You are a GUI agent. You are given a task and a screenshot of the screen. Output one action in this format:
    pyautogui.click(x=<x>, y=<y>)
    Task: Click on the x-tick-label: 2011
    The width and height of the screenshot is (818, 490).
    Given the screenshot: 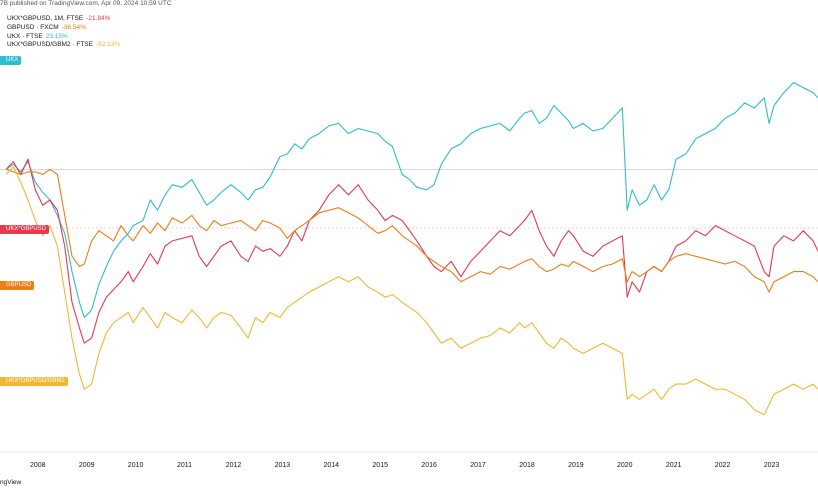 What is the action you would take?
    pyautogui.click(x=184, y=465)
    